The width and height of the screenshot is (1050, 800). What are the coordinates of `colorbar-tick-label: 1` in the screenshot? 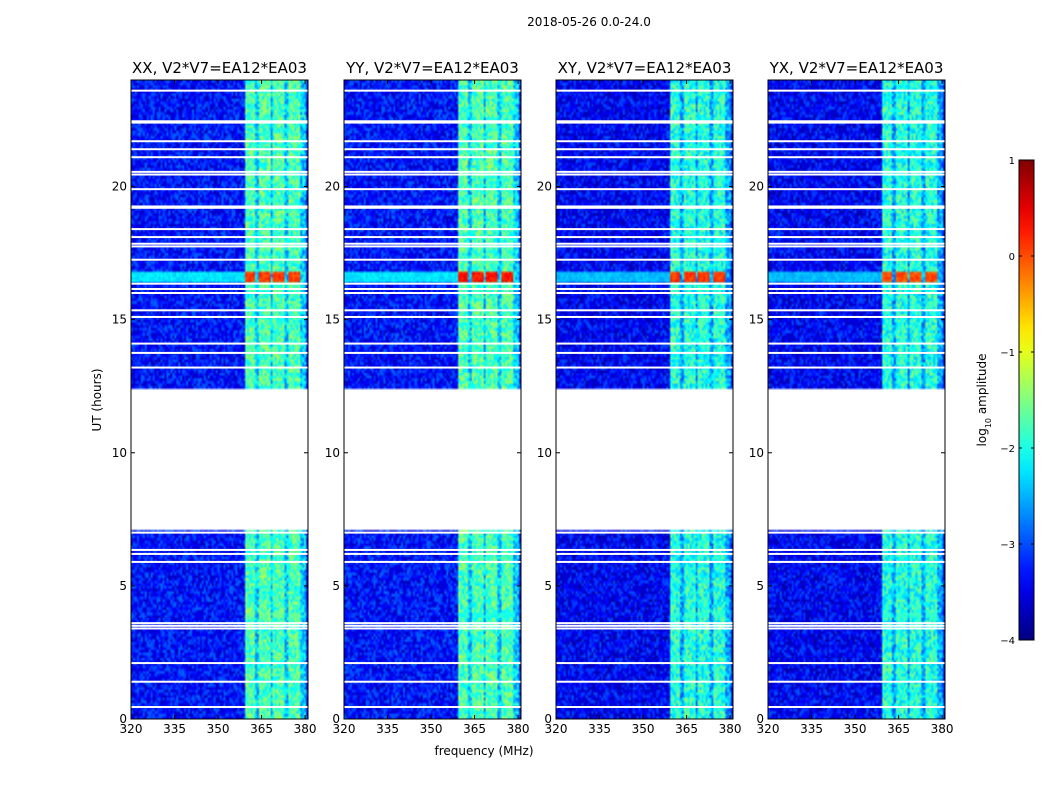 It's located at (1012, 161).